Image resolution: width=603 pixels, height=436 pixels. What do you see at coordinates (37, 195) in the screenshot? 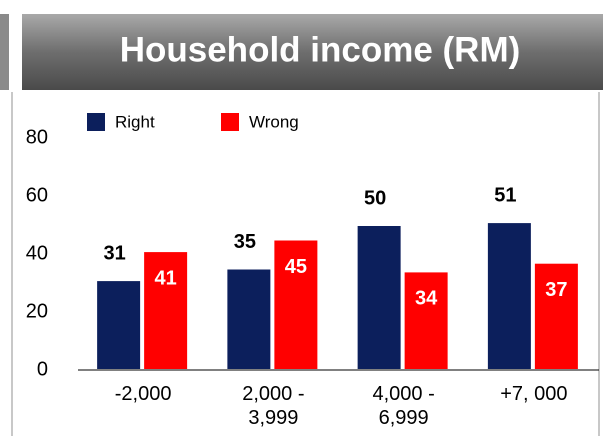
I see `y-tick-label: 60` at bounding box center [37, 195].